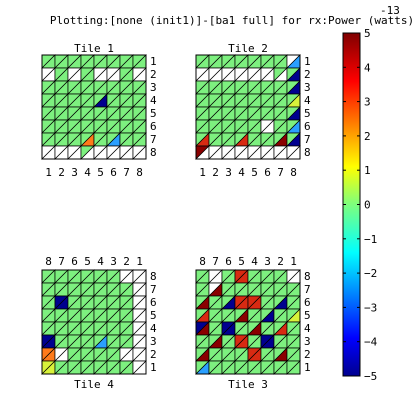 This screenshot has height=420, width=420. What do you see at coordinates (367, 102) in the screenshot?
I see `colorbar-tick-label: 3` at bounding box center [367, 102].